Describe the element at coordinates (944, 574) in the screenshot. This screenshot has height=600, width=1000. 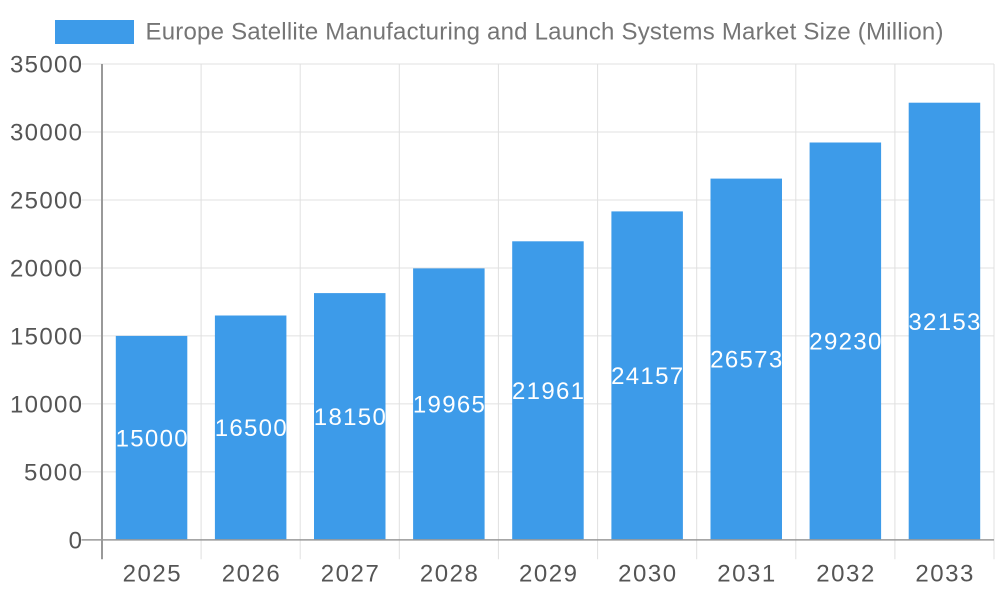
I see `svg-text: 2033` at that location.